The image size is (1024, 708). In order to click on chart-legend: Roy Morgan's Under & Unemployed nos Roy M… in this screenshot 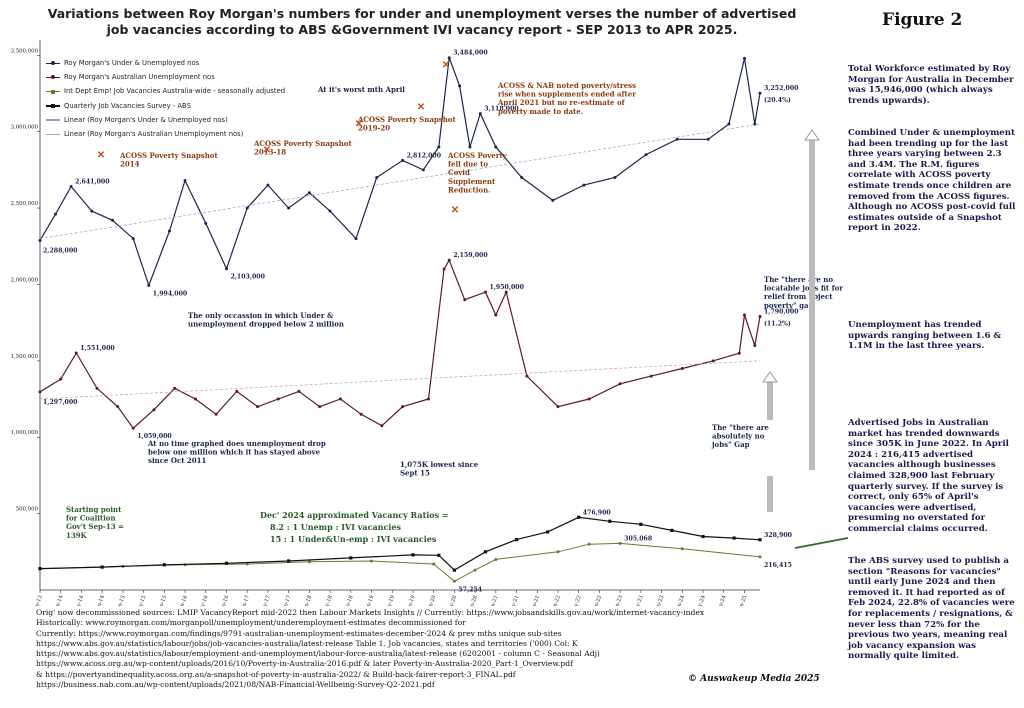, I will do `click(166, 98)`.